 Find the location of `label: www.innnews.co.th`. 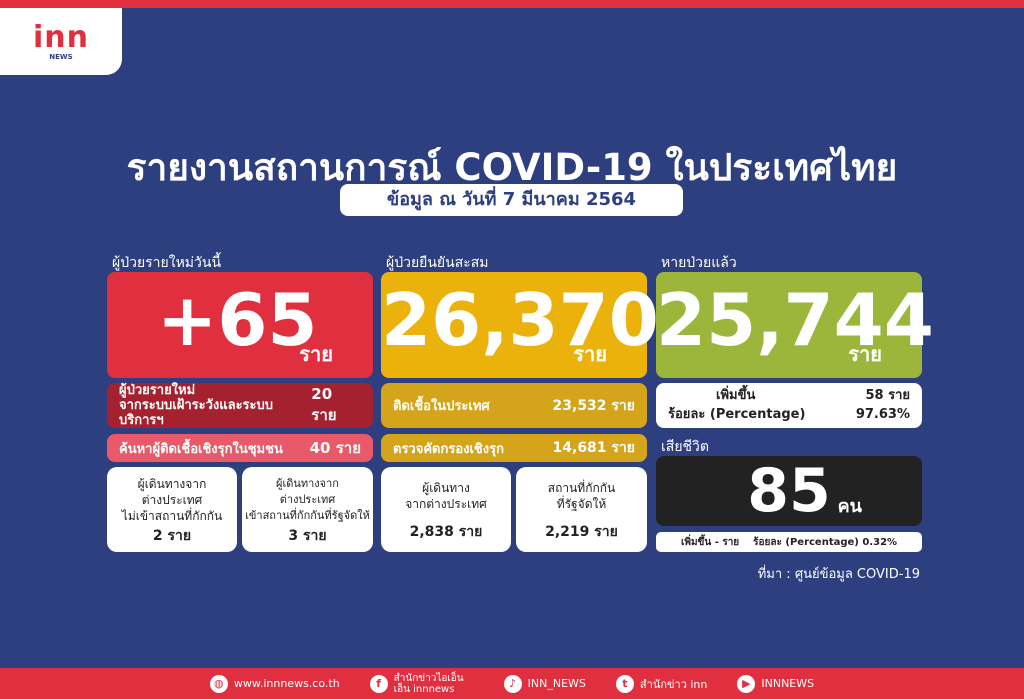

label: www.innnews.co.th is located at coordinates (286, 683).